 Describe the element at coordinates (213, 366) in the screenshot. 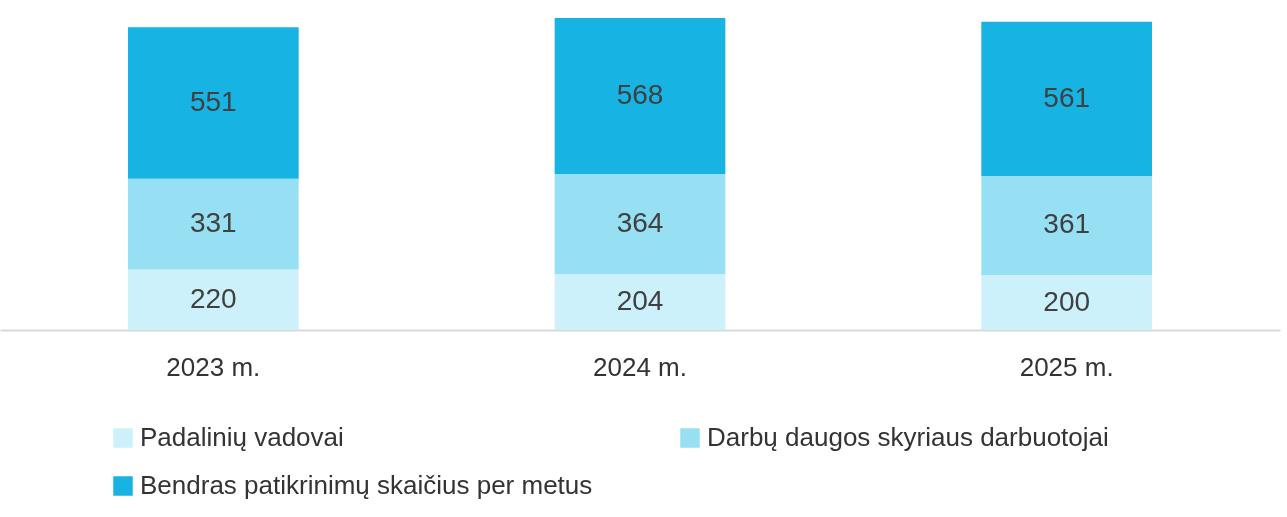

I see `x-tick-label: 2023 m.` at that location.